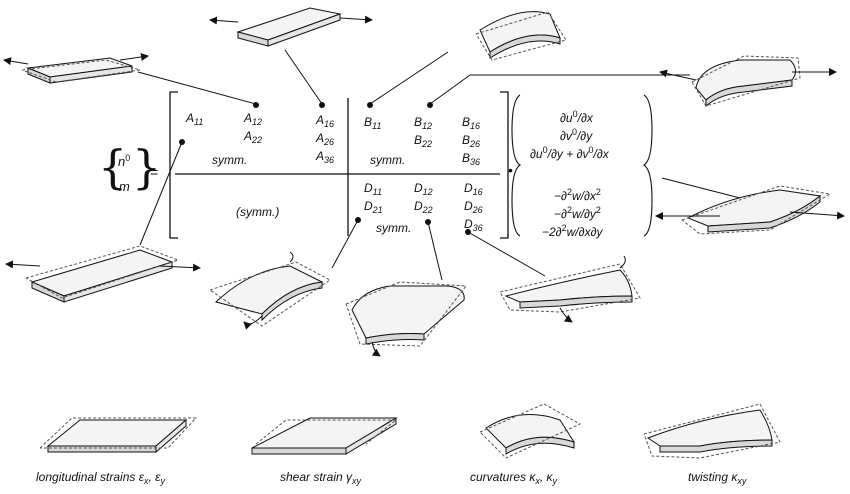  What do you see at coordinates (471, 141) in the screenshot?
I see `matrix-b26: B26` at bounding box center [471, 141].